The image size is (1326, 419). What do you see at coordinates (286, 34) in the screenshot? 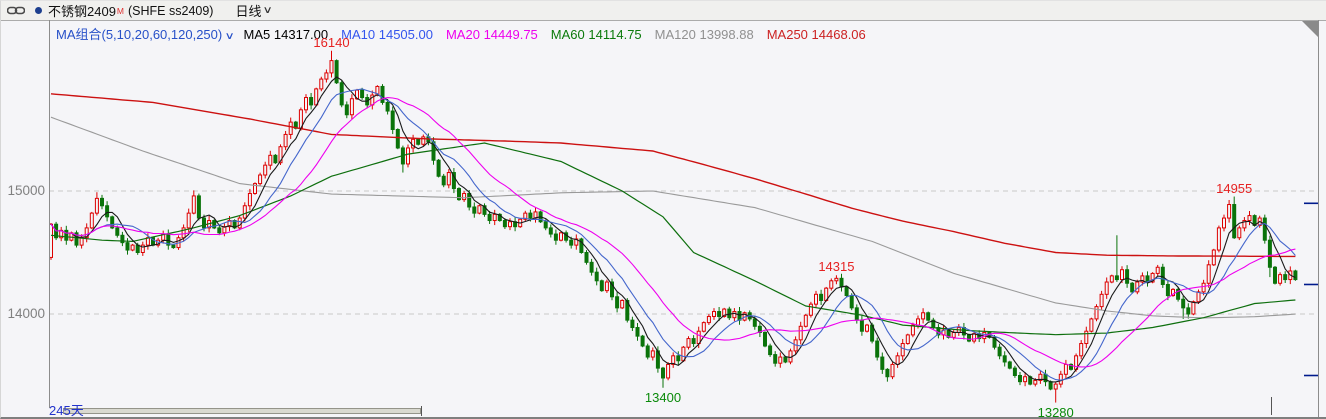
I see `ma5-value: MA5 14317.00` at bounding box center [286, 34].